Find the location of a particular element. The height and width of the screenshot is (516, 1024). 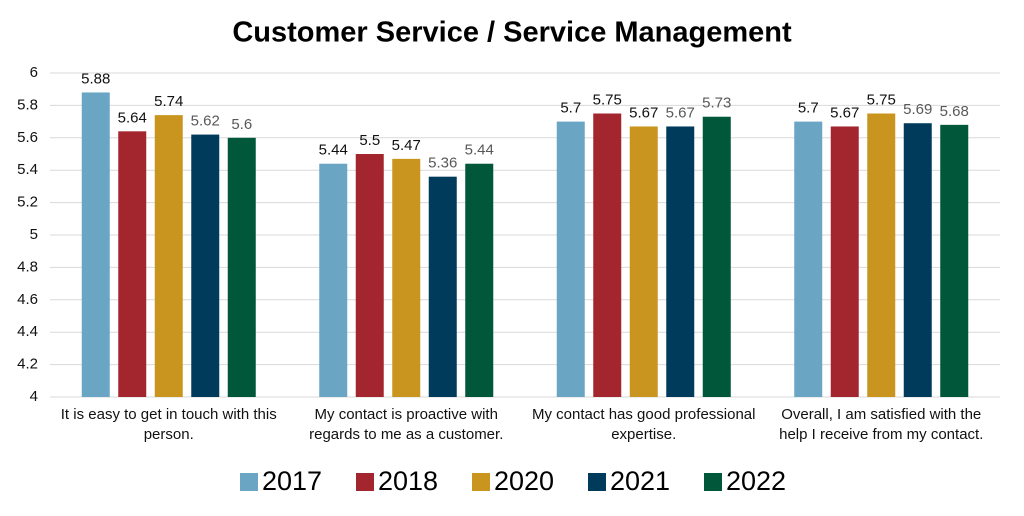

data-label: 5.62 is located at coordinates (205, 121).